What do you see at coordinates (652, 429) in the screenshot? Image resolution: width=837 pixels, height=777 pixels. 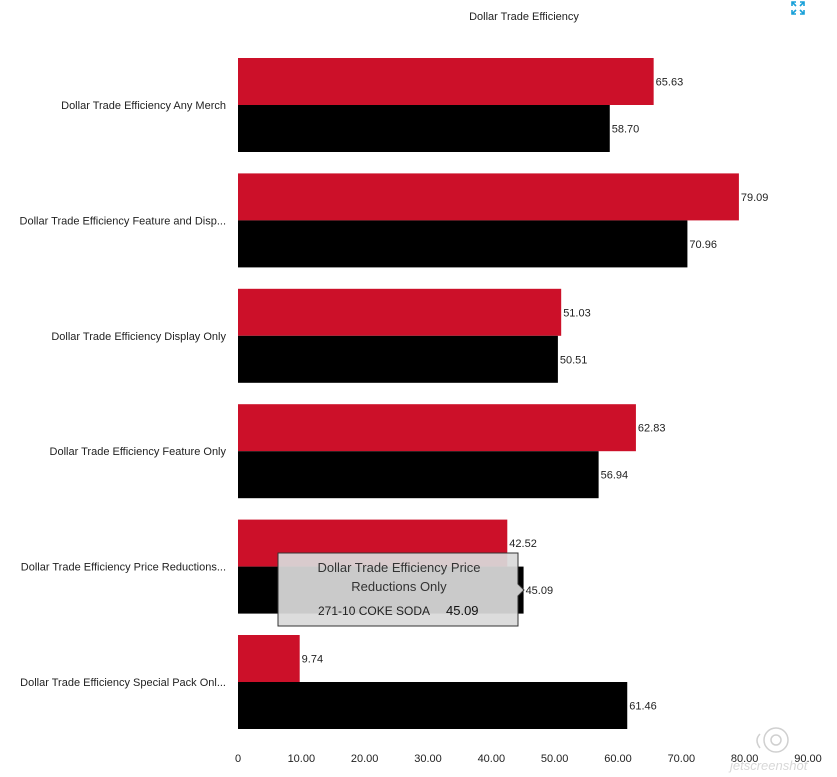 I see `data-label: 62.83` at bounding box center [652, 429].